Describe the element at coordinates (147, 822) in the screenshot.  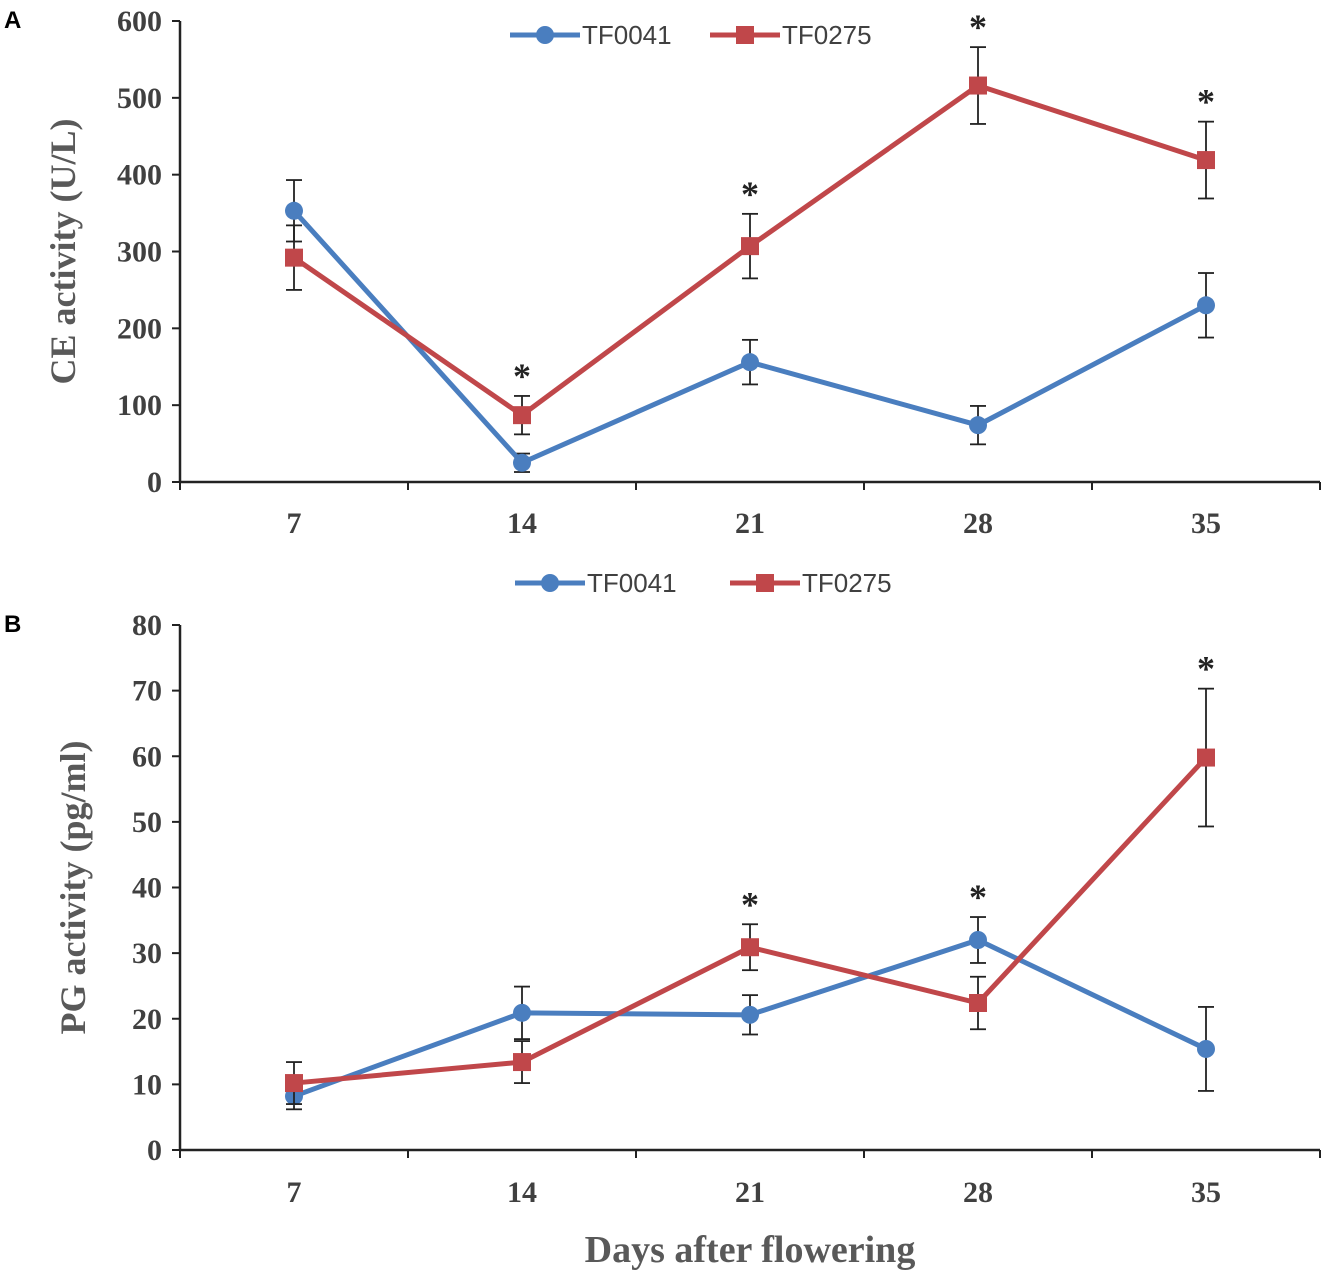
I see `y-tick-label: 50` at that location.